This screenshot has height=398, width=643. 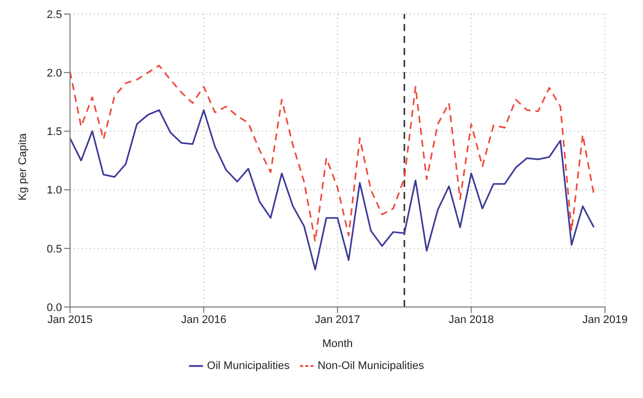 I want to click on x-tick-label: Jan 2019, so click(x=605, y=320).